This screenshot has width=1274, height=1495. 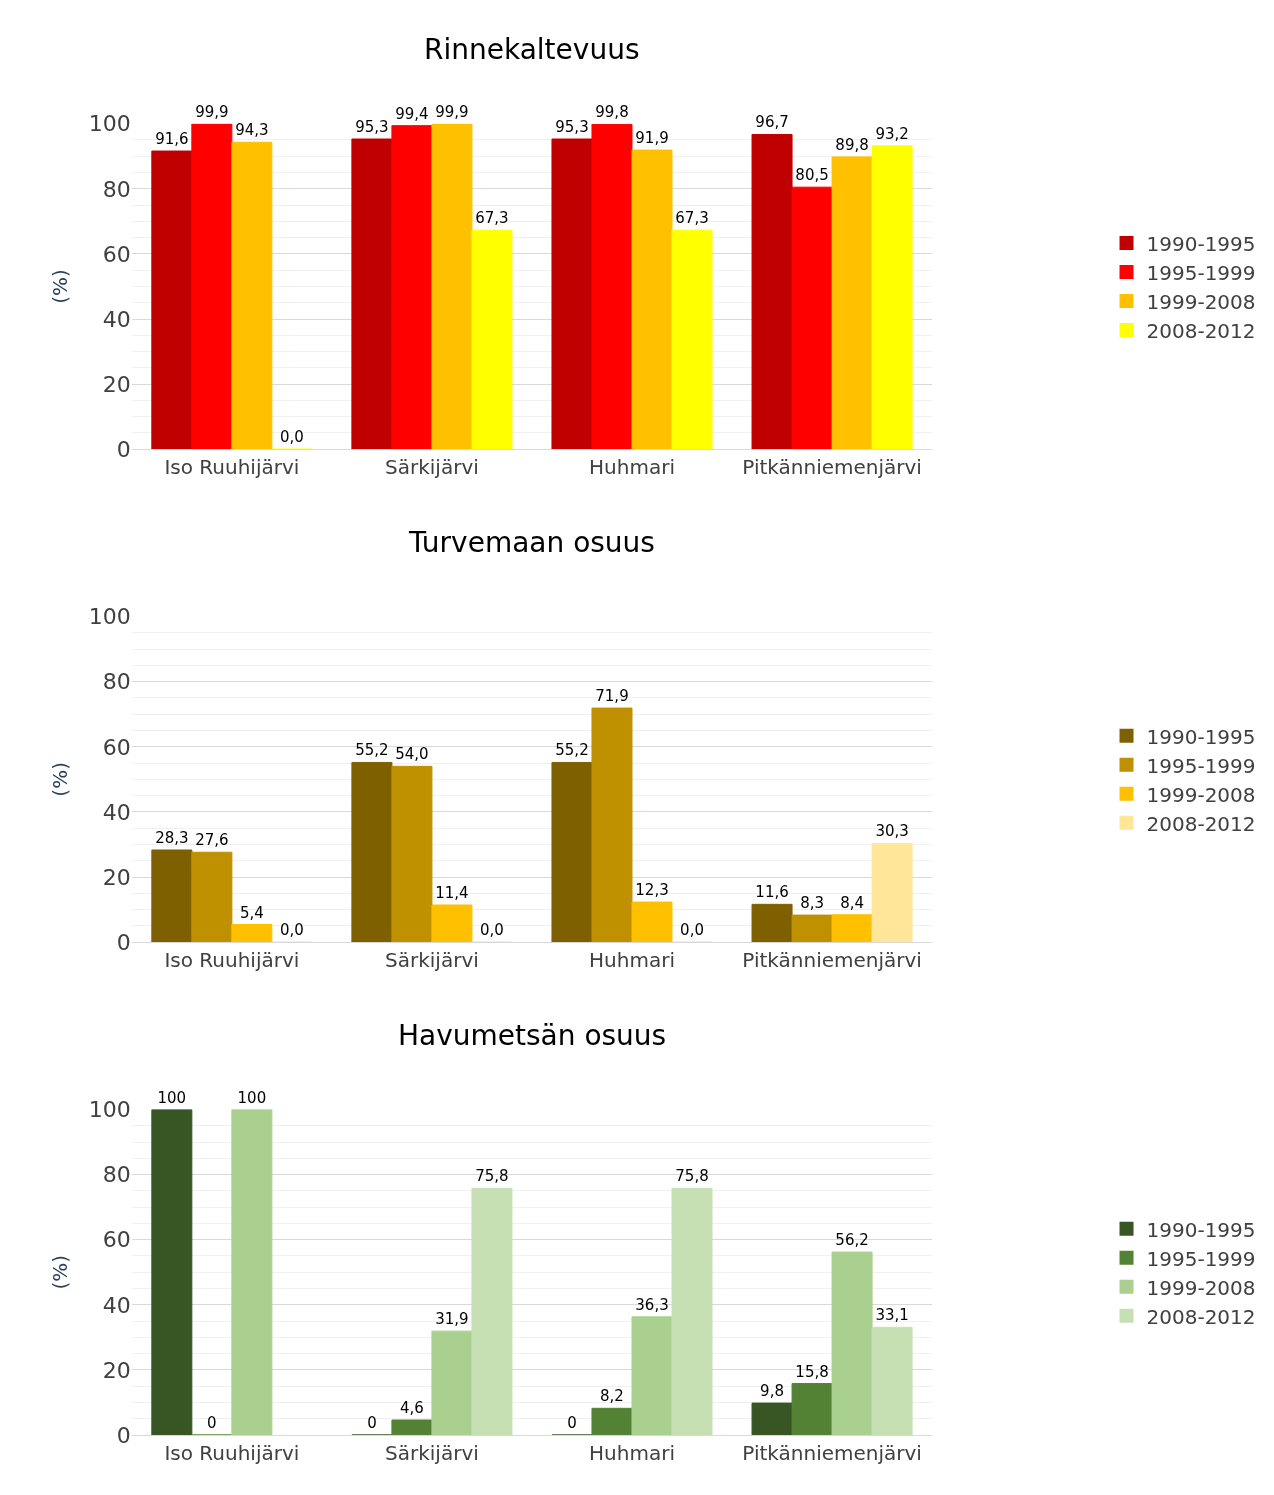 I want to click on data-label: 91,6, so click(x=172, y=139).